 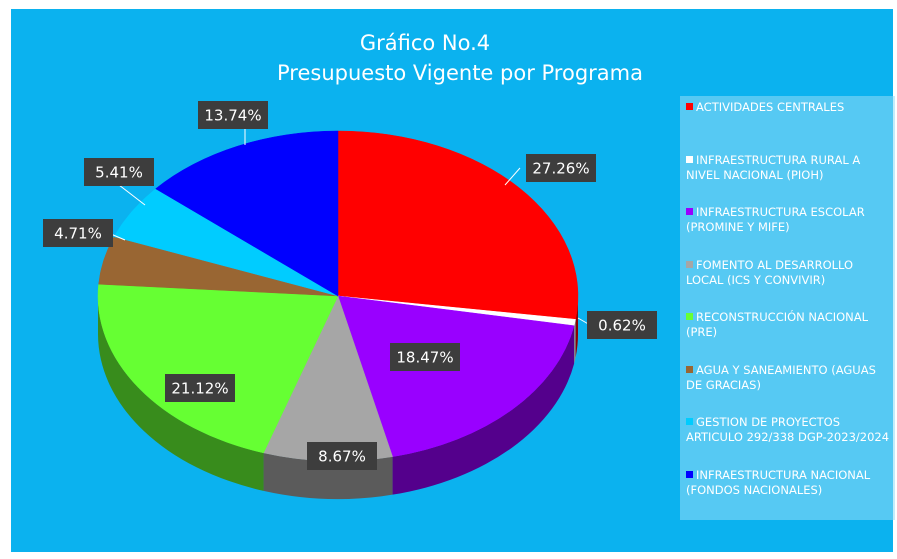 I want to click on data-label: 13.74%, so click(x=232, y=116).